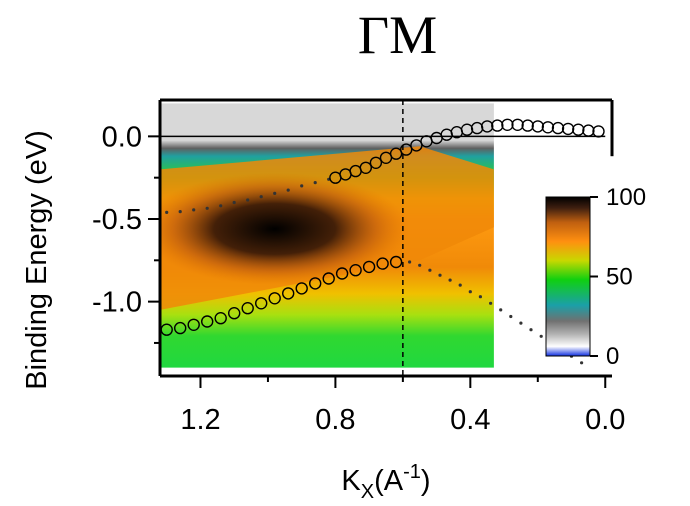 The image size is (690, 506). What do you see at coordinates (122, 137) in the screenshot?
I see `y-tick-label: 0.0` at bounding box center [122, 137].